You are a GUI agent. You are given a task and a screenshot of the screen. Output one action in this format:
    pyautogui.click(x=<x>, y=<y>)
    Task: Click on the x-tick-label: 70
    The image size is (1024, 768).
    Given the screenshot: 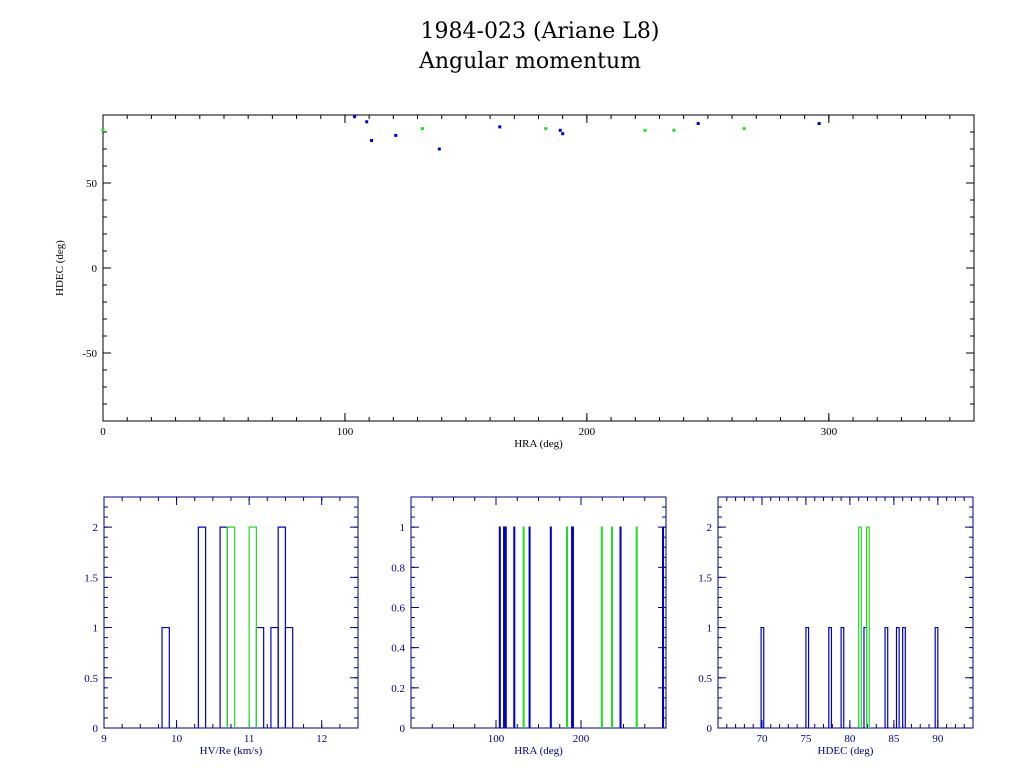 What is the action you would take?
    pyautogui.click(x=762, y=739)
    